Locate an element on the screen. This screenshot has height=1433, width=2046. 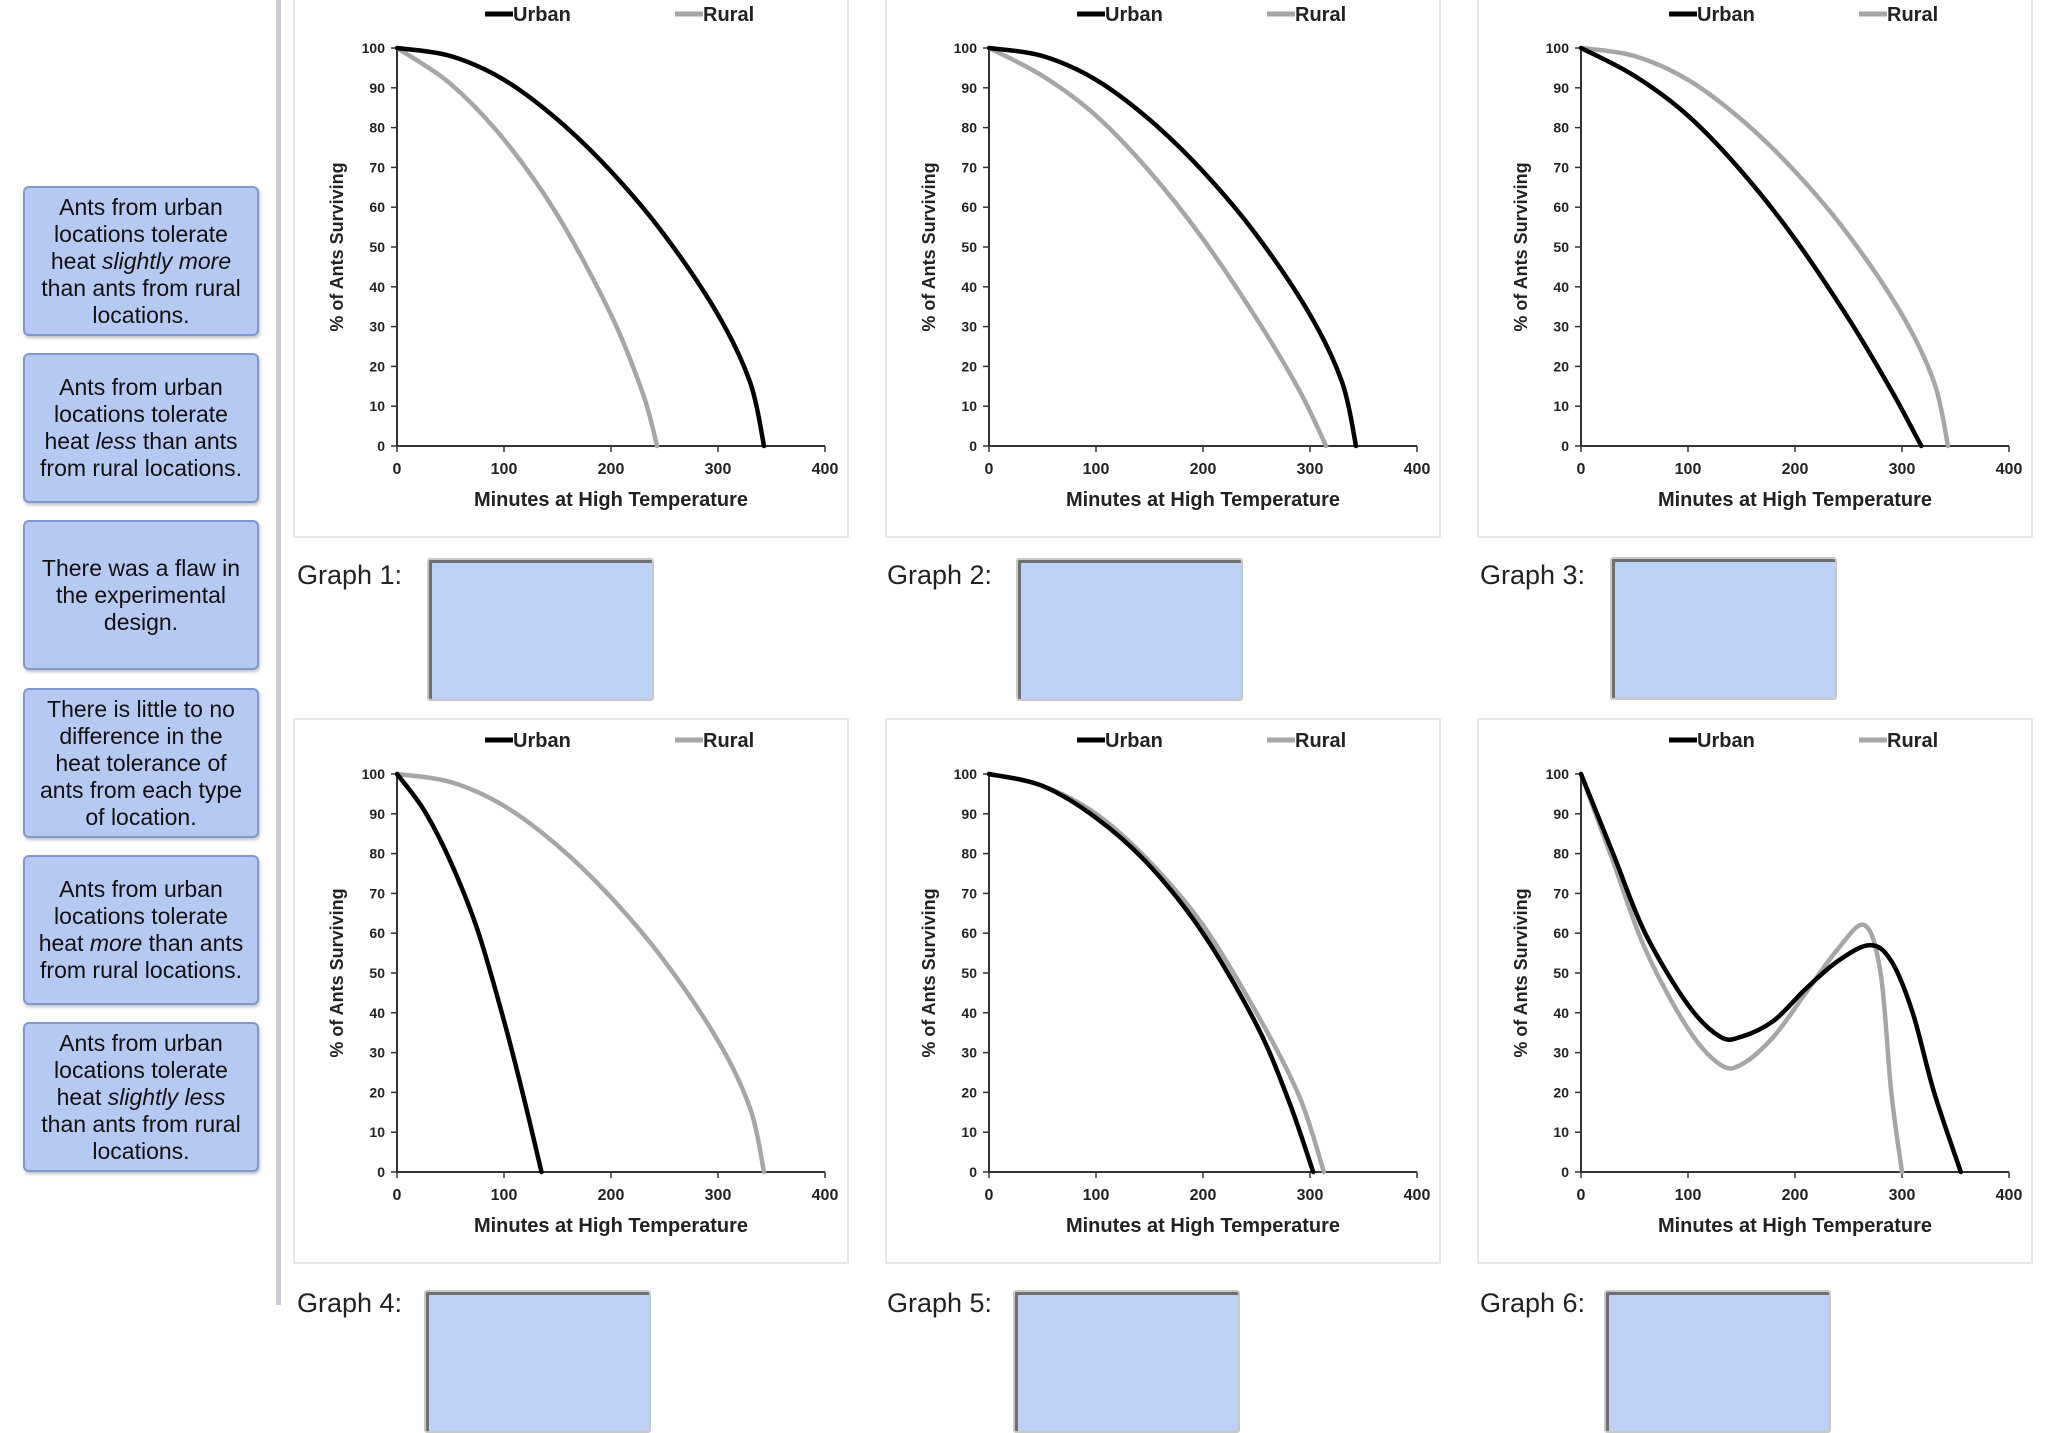
graph-label: Graph 1: is located at coordinates (350, 575).